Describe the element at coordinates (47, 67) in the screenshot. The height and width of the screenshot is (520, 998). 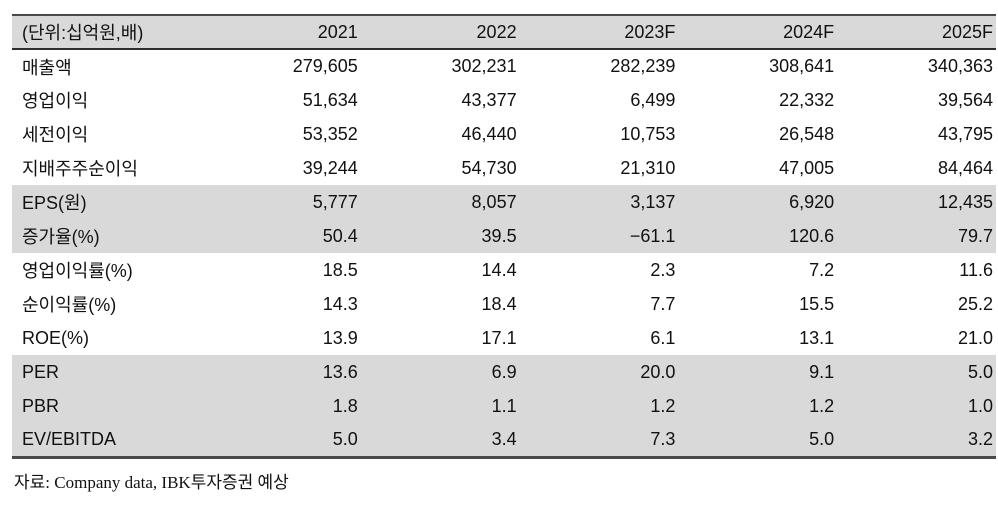
I see `row-label: 매출액` at that location.